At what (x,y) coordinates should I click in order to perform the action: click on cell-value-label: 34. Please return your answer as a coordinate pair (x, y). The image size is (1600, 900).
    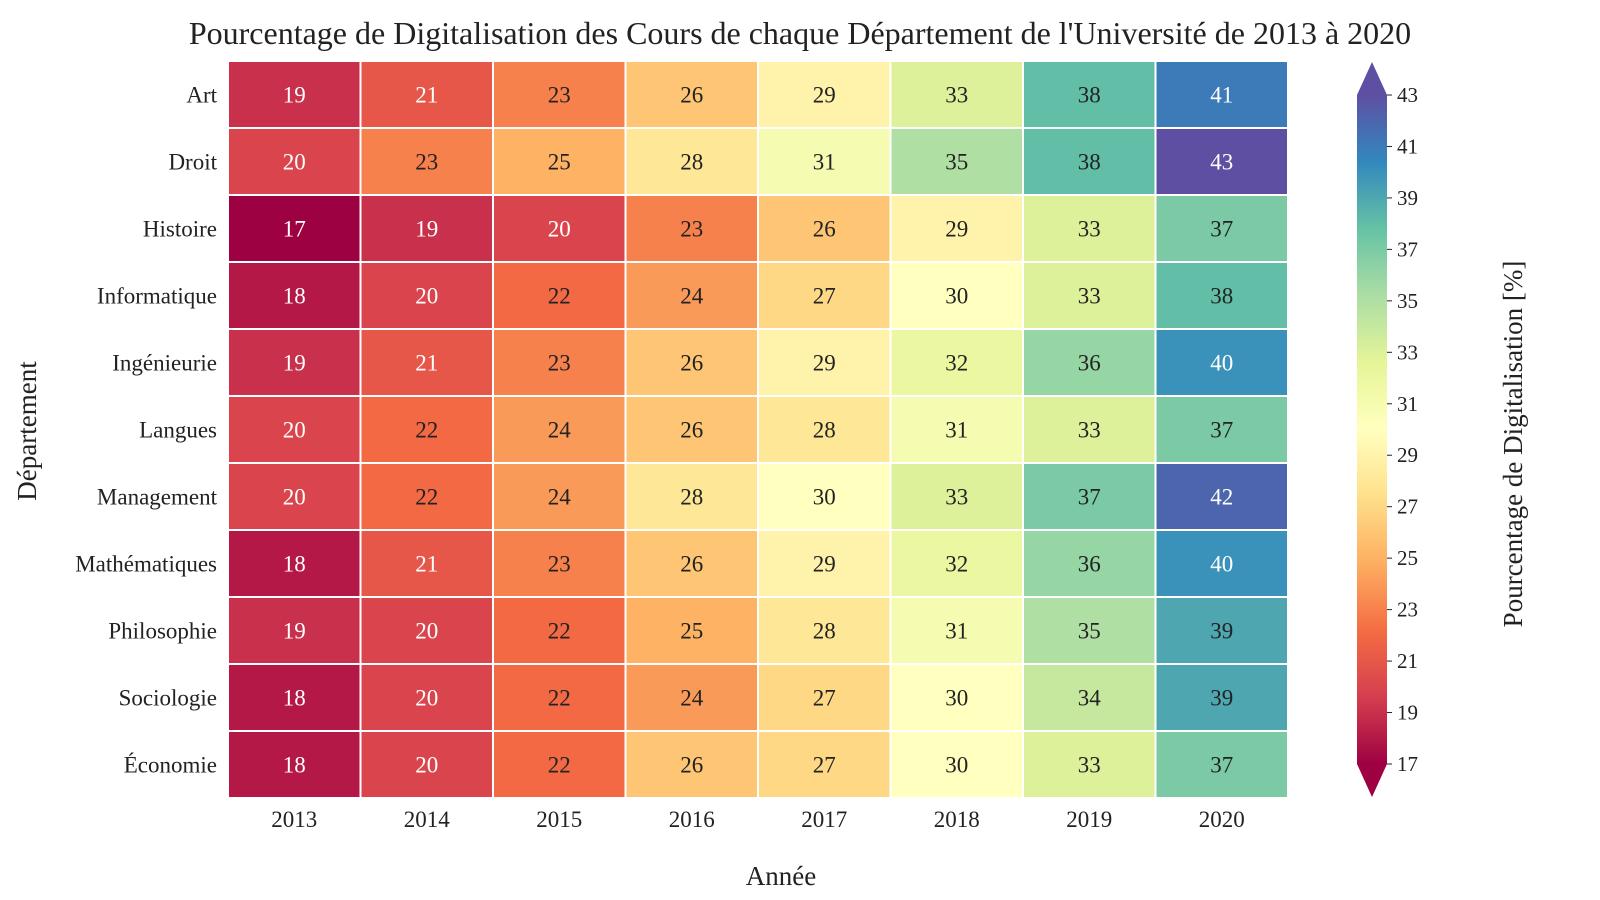
    Looking at the image, I should click on (1090, 698).